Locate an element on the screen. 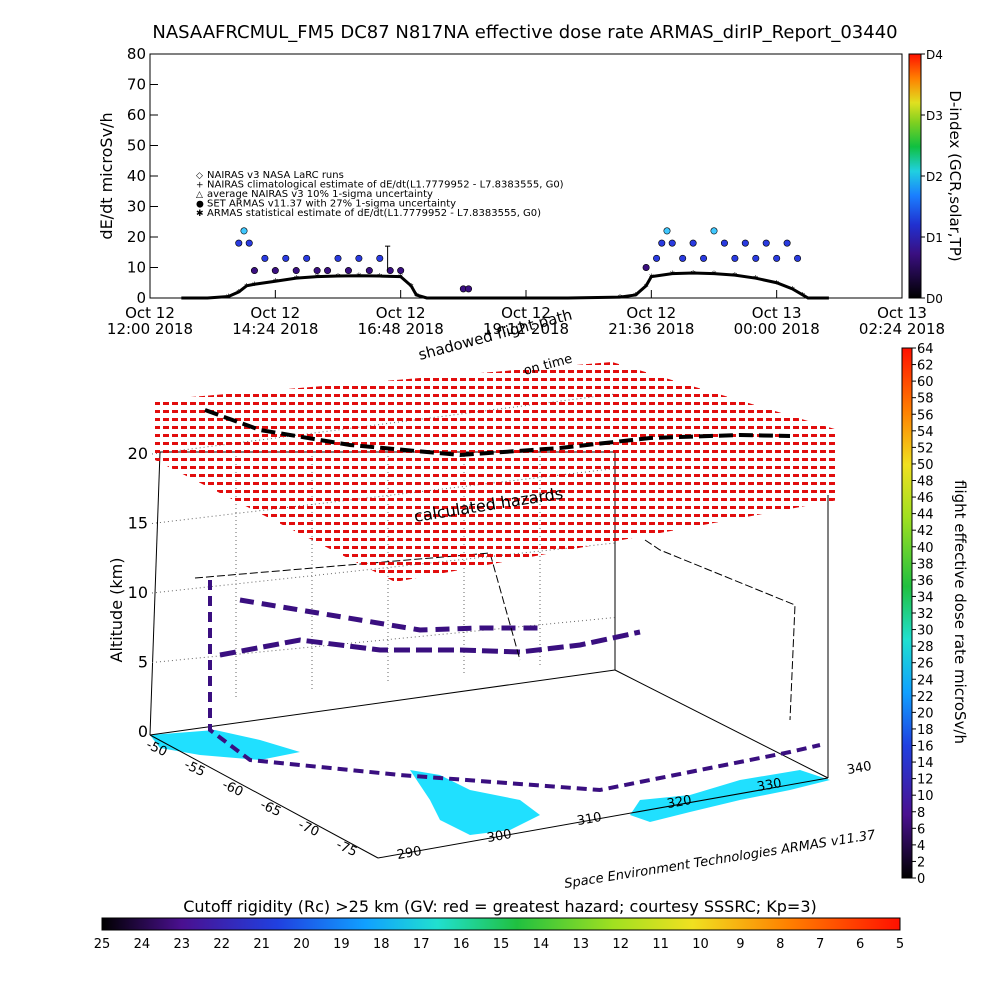 This screenshot has height=1000, width=1000. dose-rate-tick-label: 60 is located at coordinates (925, 382).